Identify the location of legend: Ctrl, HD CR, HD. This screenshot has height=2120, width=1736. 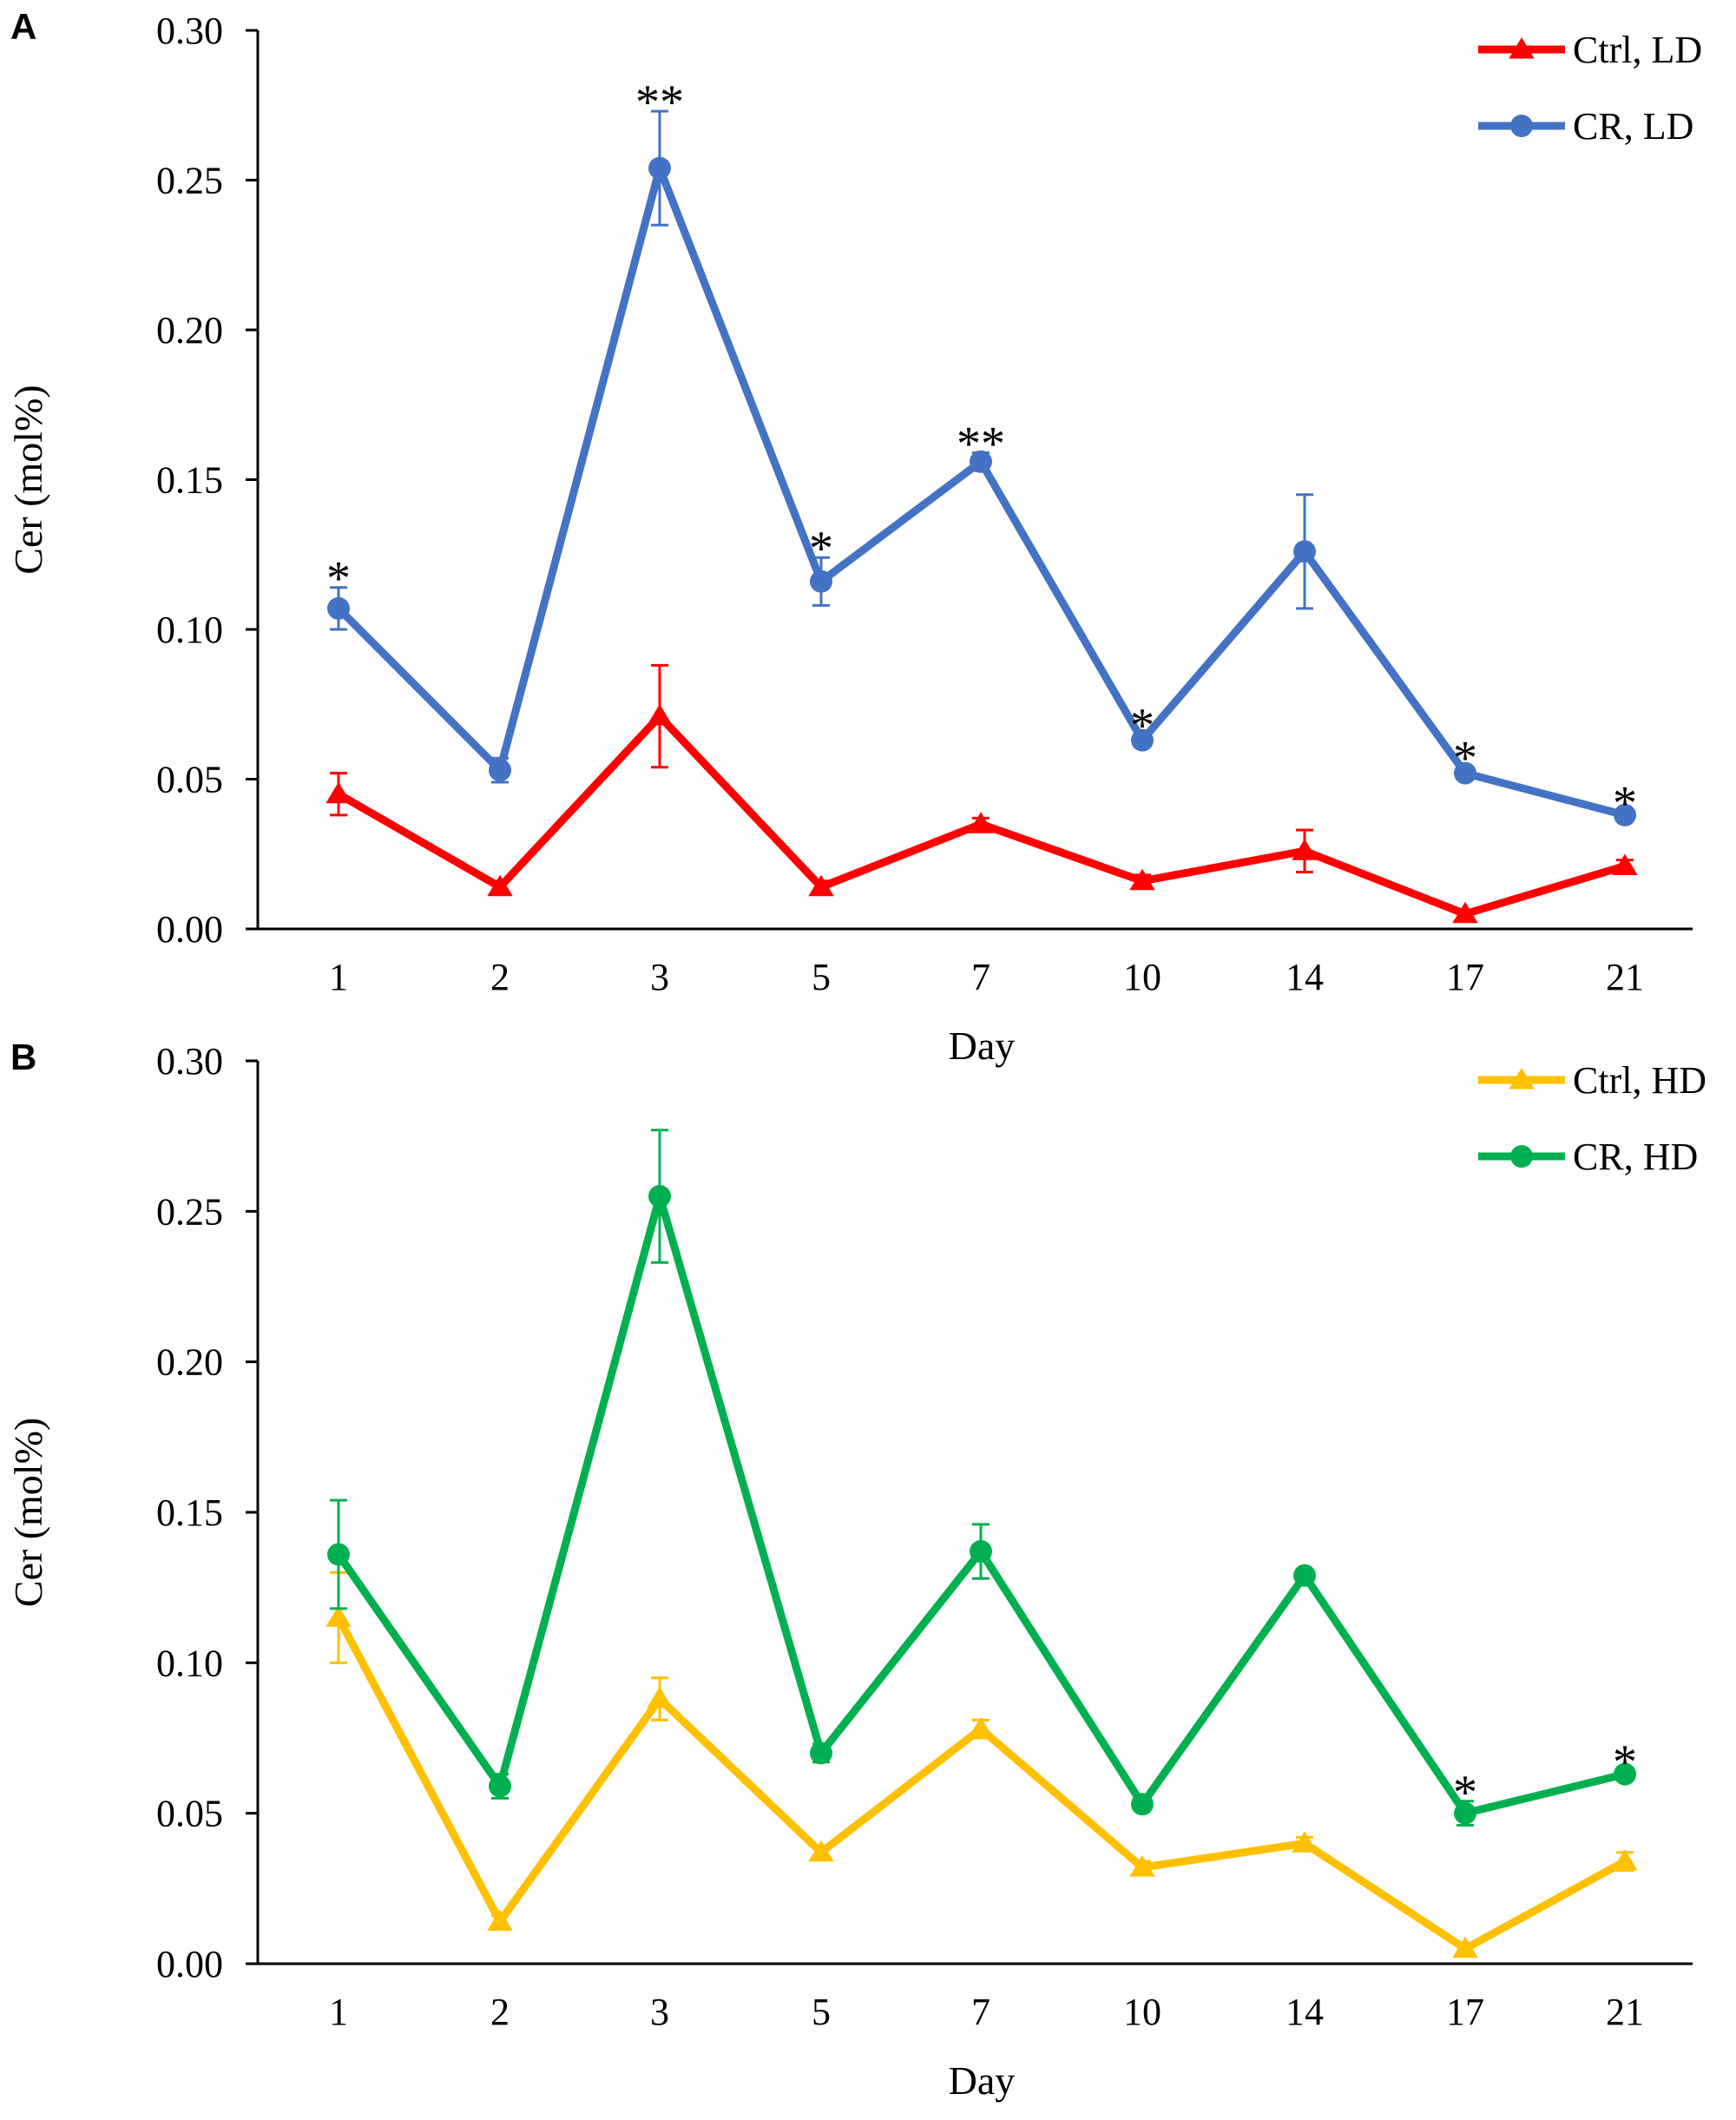
(1592, 1118).